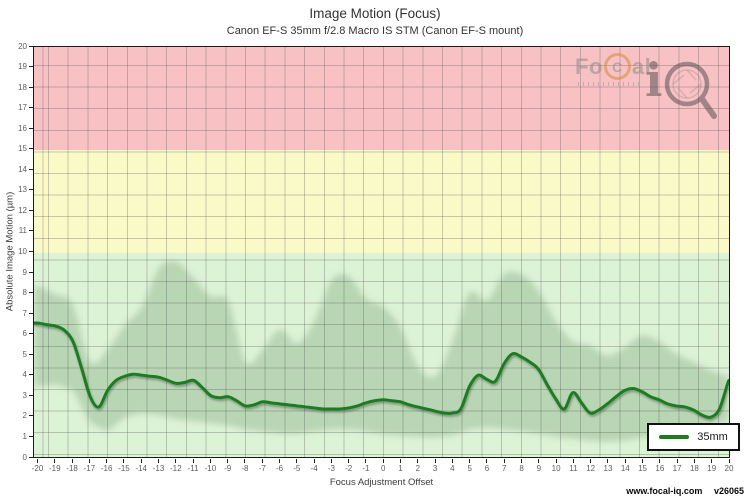  I want to click on x-tick-label: 15, so click(643, 468).